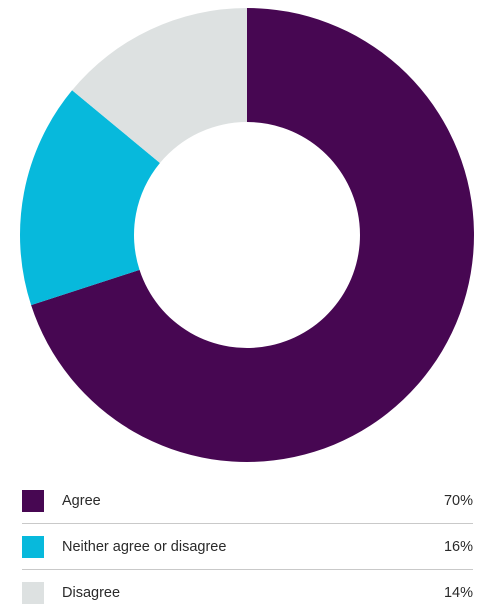 The image size is (493, 615). I want to click on legend-value-disagree: 14%, so click(458, 592).